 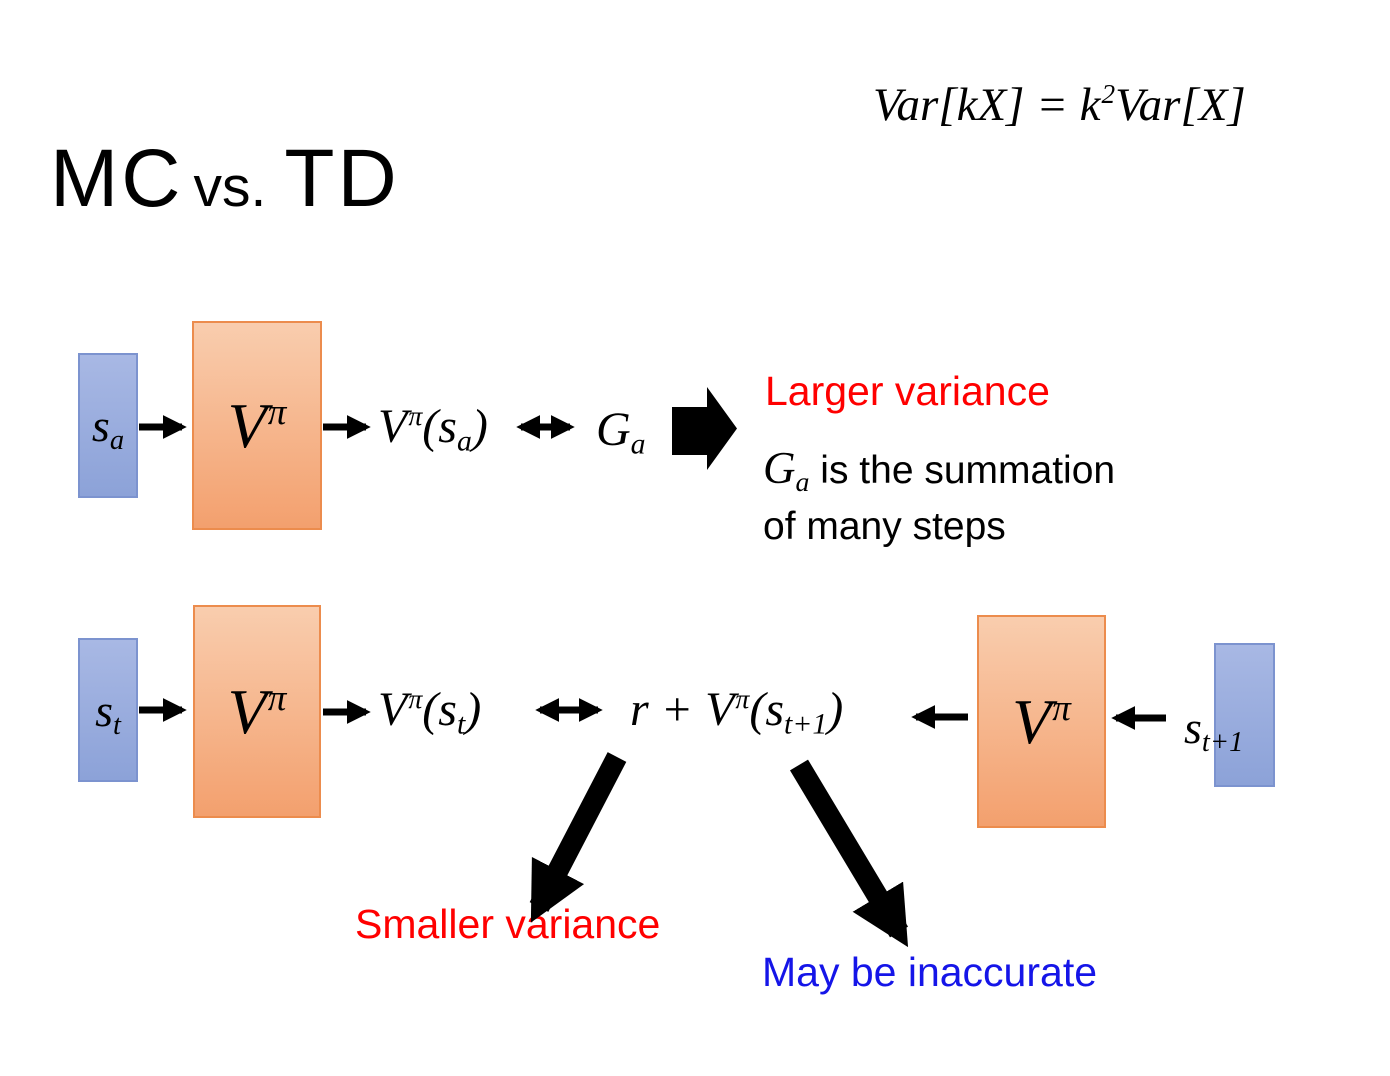 What do you see at coordinates (342, 178) in the screenshot?
I see `title-td: TD` at bounding box center [342, 178].